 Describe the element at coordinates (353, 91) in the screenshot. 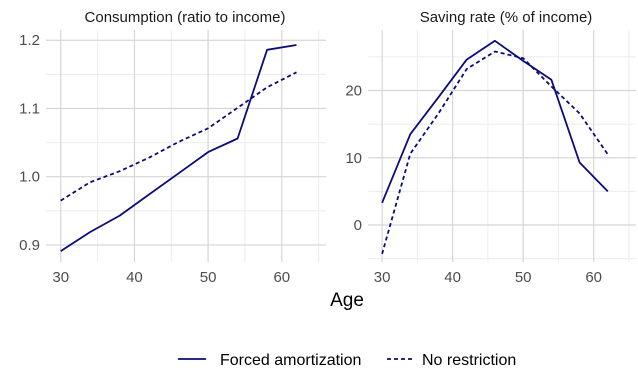

I see `saving-rate-y-tick-label: 20` at that location.